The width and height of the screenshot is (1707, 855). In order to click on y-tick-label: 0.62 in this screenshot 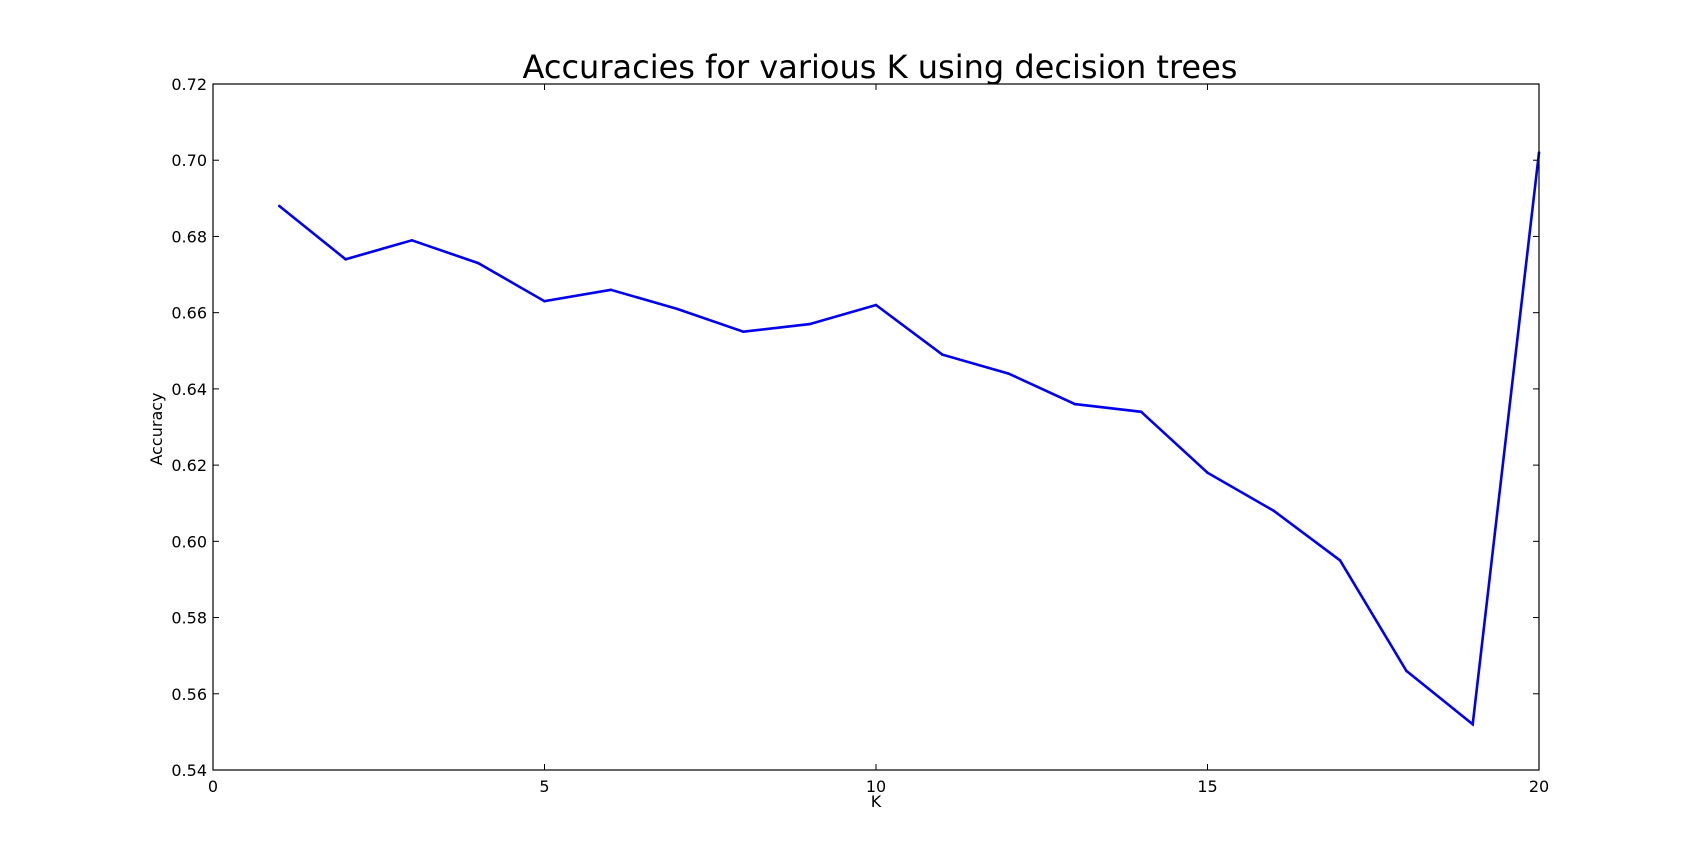, I will do `click(189, 465)`.